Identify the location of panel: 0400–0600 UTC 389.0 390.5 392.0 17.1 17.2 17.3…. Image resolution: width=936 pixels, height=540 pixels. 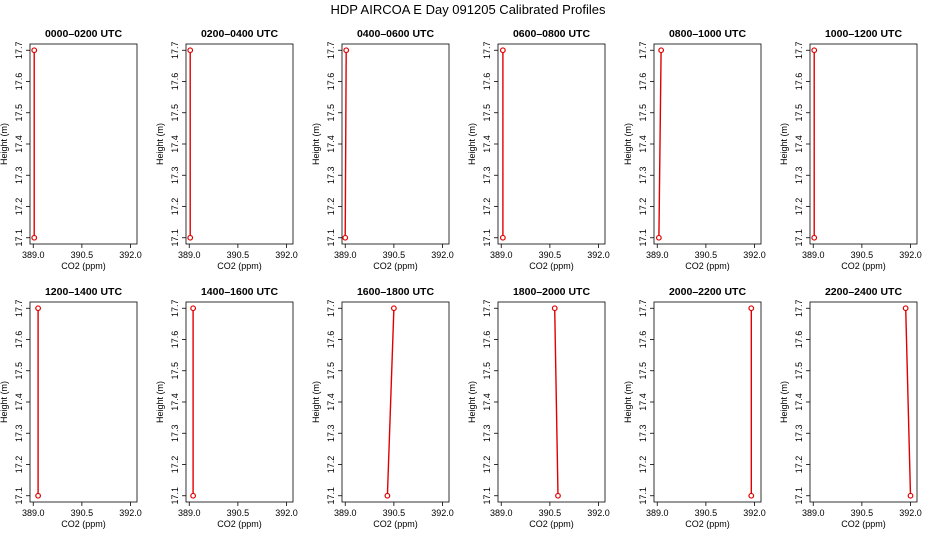
(382, 149).